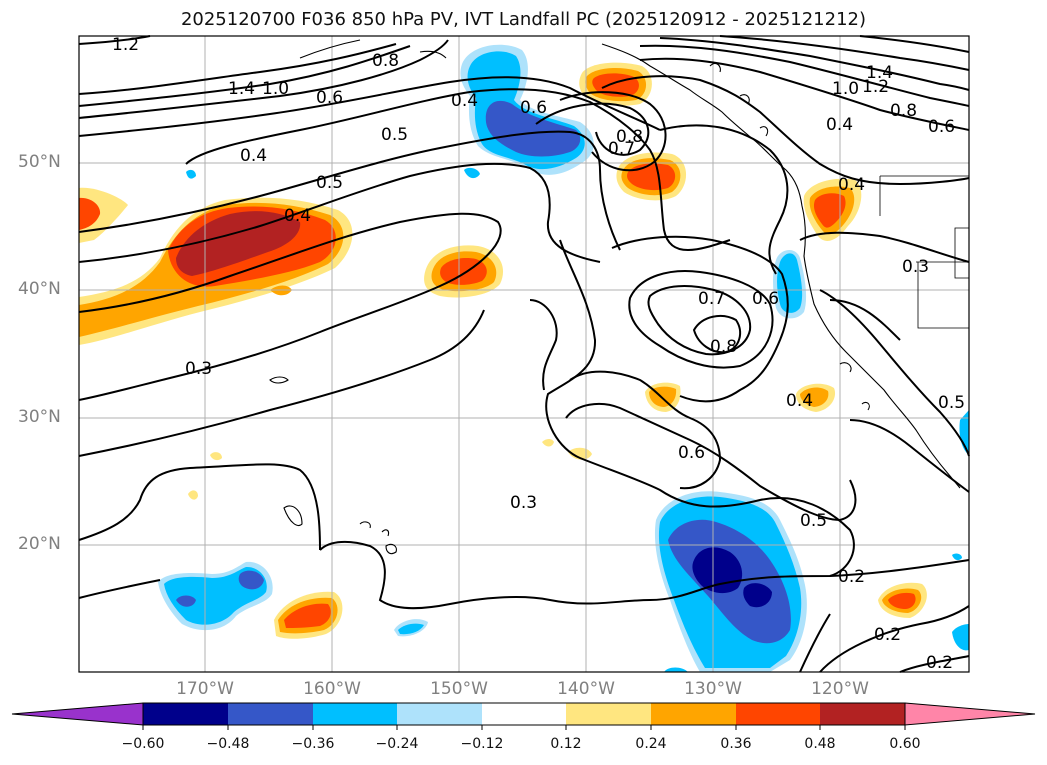 This screenshot has height=765, width=1047. Describe the element at coordinates (228, 744) in the screenshot. I see `colorbar-tick: −0.48` at that location.